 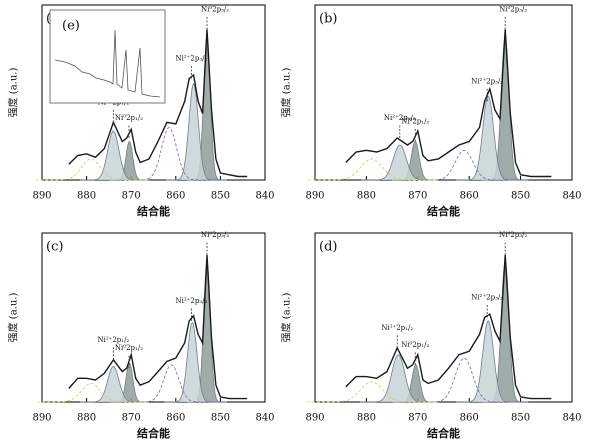 What do you see at coordinates (71, 26) in the screenshot?
I see `inset-label: (e)` at bounding box center [71, 26].